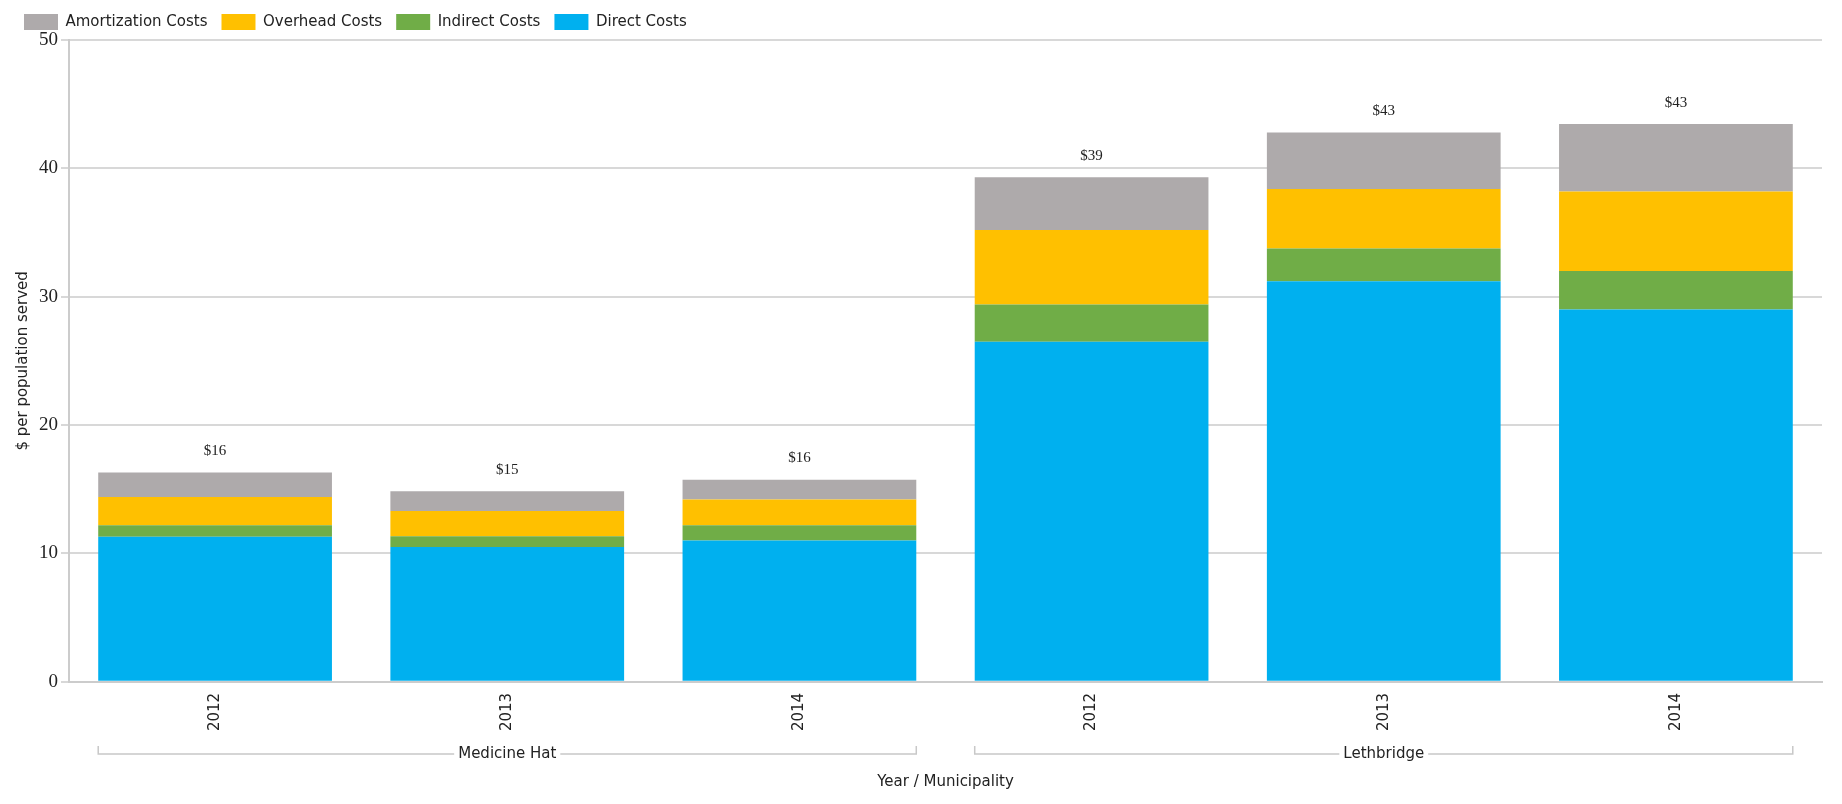  Describe the element at coordinates (48, 295) in the screenshot. I see `y-tick-label: 30` at that location.